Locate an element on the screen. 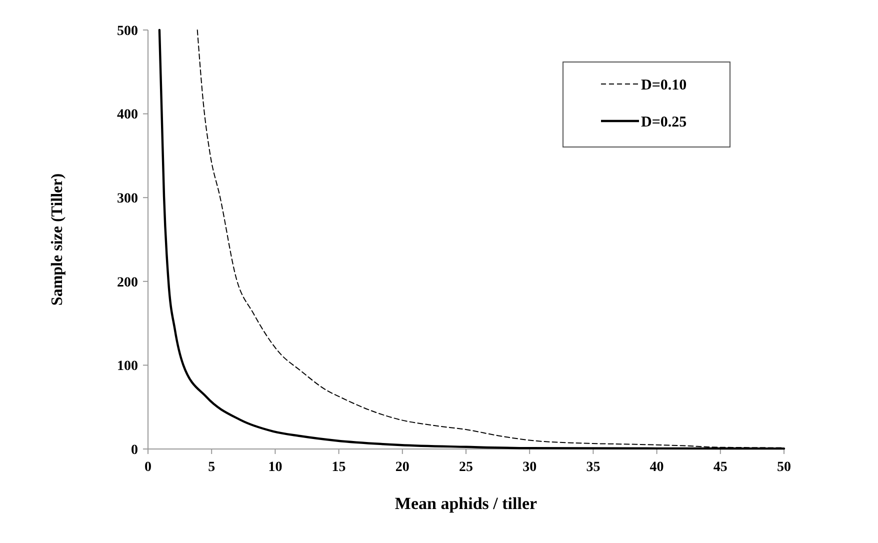  x-tick-label: 25 is located at coordinates (466, 467).